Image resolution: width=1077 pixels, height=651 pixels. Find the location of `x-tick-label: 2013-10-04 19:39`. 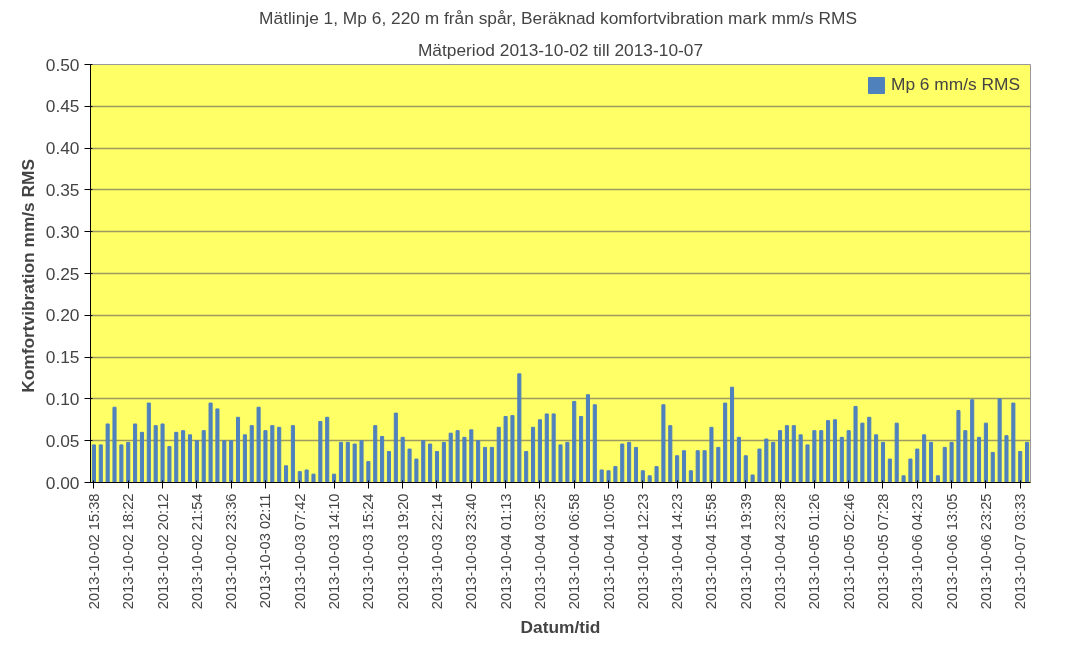

x-tick-label: 2013-10-04 19:39 is located at coordinates (745, 551).